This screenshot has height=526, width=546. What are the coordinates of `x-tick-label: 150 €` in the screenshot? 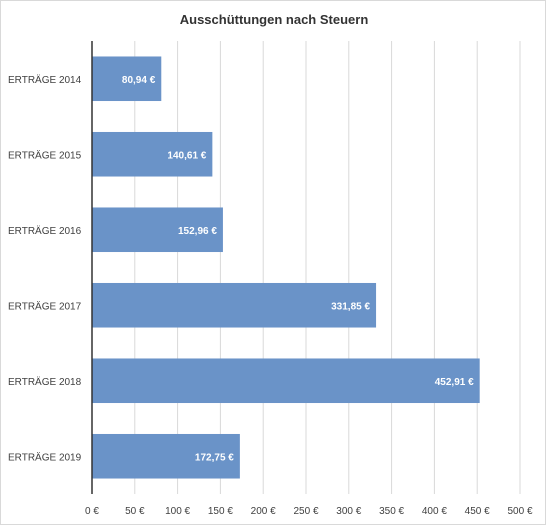 It's located at (220, 511).